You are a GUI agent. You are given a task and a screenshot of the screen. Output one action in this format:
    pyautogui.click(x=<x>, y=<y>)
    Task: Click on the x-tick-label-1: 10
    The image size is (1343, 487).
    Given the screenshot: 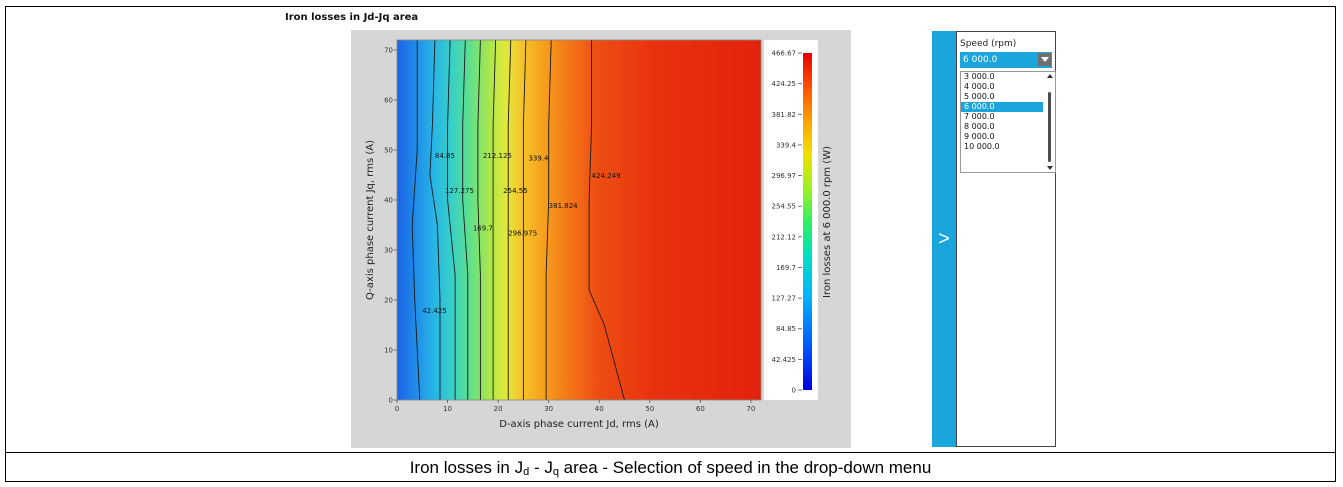 What is the action you would take?
    pyautogui.click(x=447, y=409)
    